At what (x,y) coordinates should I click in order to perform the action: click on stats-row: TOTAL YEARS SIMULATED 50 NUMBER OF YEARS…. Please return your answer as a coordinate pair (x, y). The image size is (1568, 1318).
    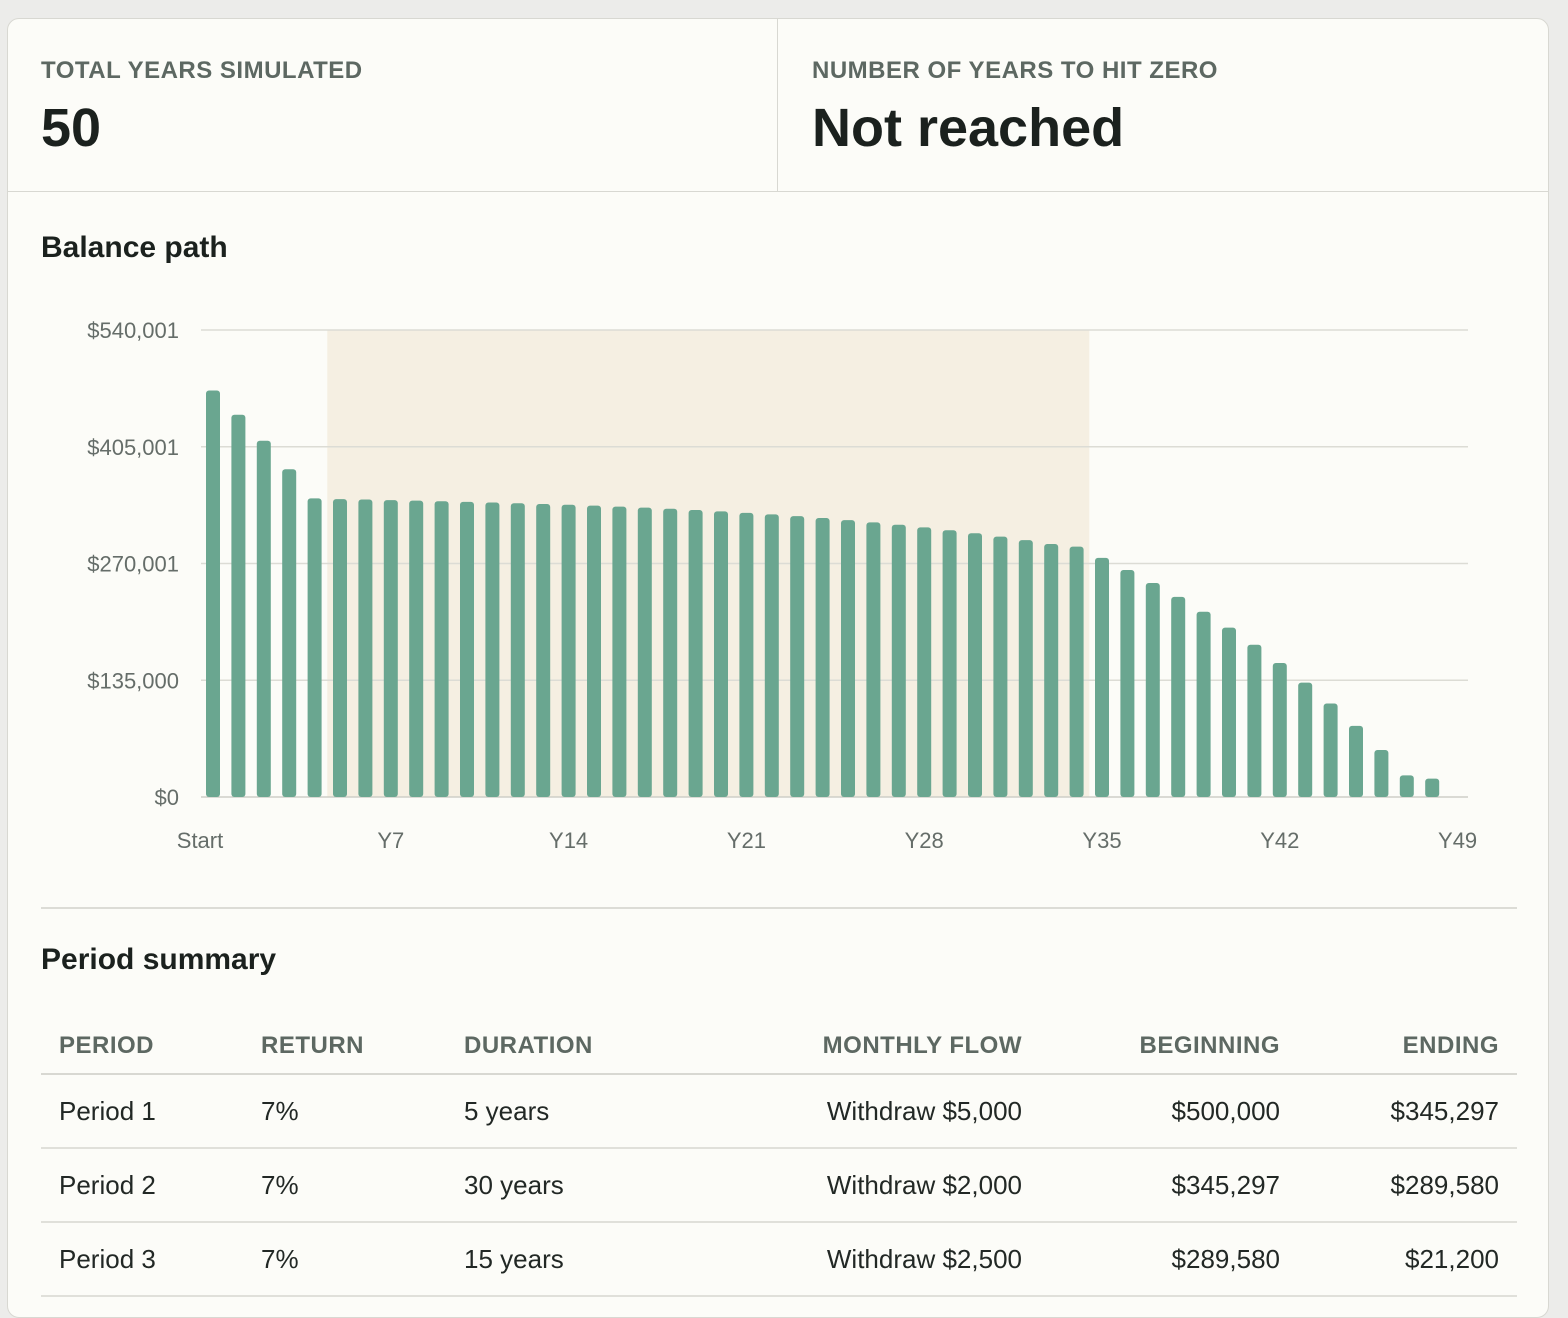
    Looking at the image, I should click on (778, 105).